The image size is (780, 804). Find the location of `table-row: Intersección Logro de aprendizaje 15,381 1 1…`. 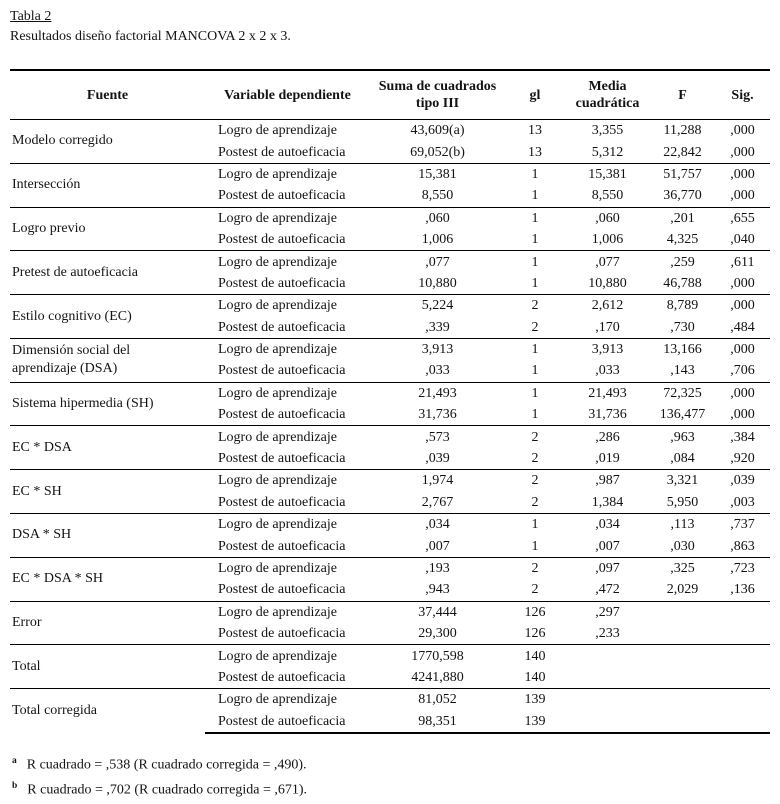

table-row: Intersección Logro de aprendizaje 15,381 1 1… is located at coordinates (390, 185).